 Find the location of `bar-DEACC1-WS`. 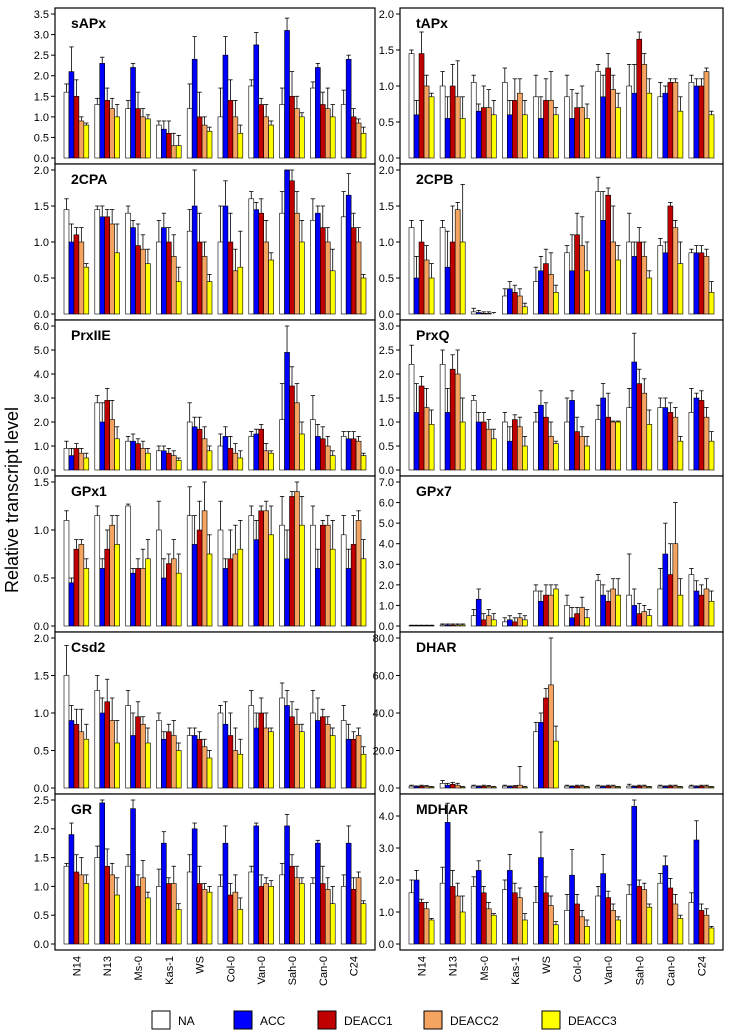

bar-DEACC1-WS is located at coordinates (199, 914).